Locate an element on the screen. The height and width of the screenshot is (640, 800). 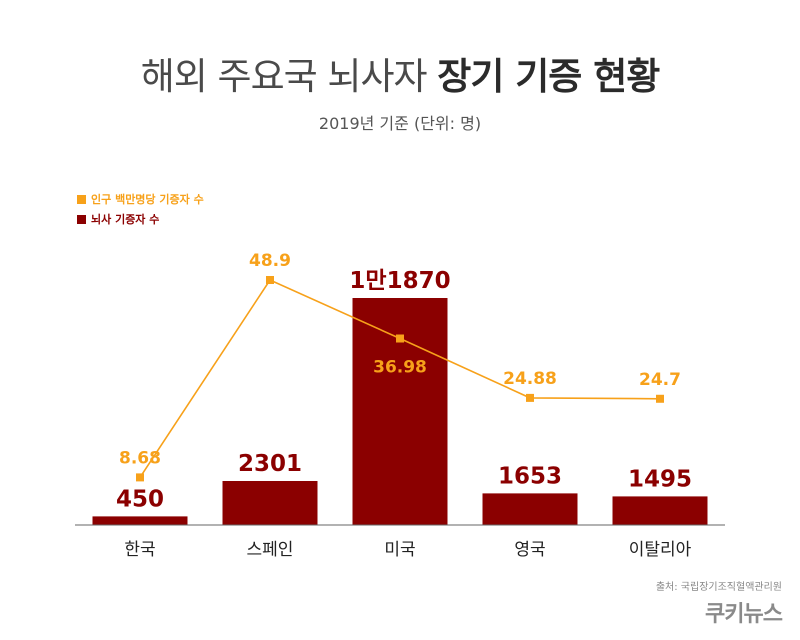
bar-value-label: 2301 is located at coordinates (270, 464).